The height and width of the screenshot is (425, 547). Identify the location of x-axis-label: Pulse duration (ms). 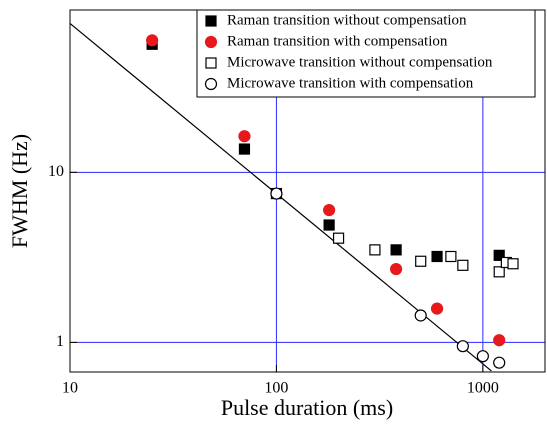
(307, 407).